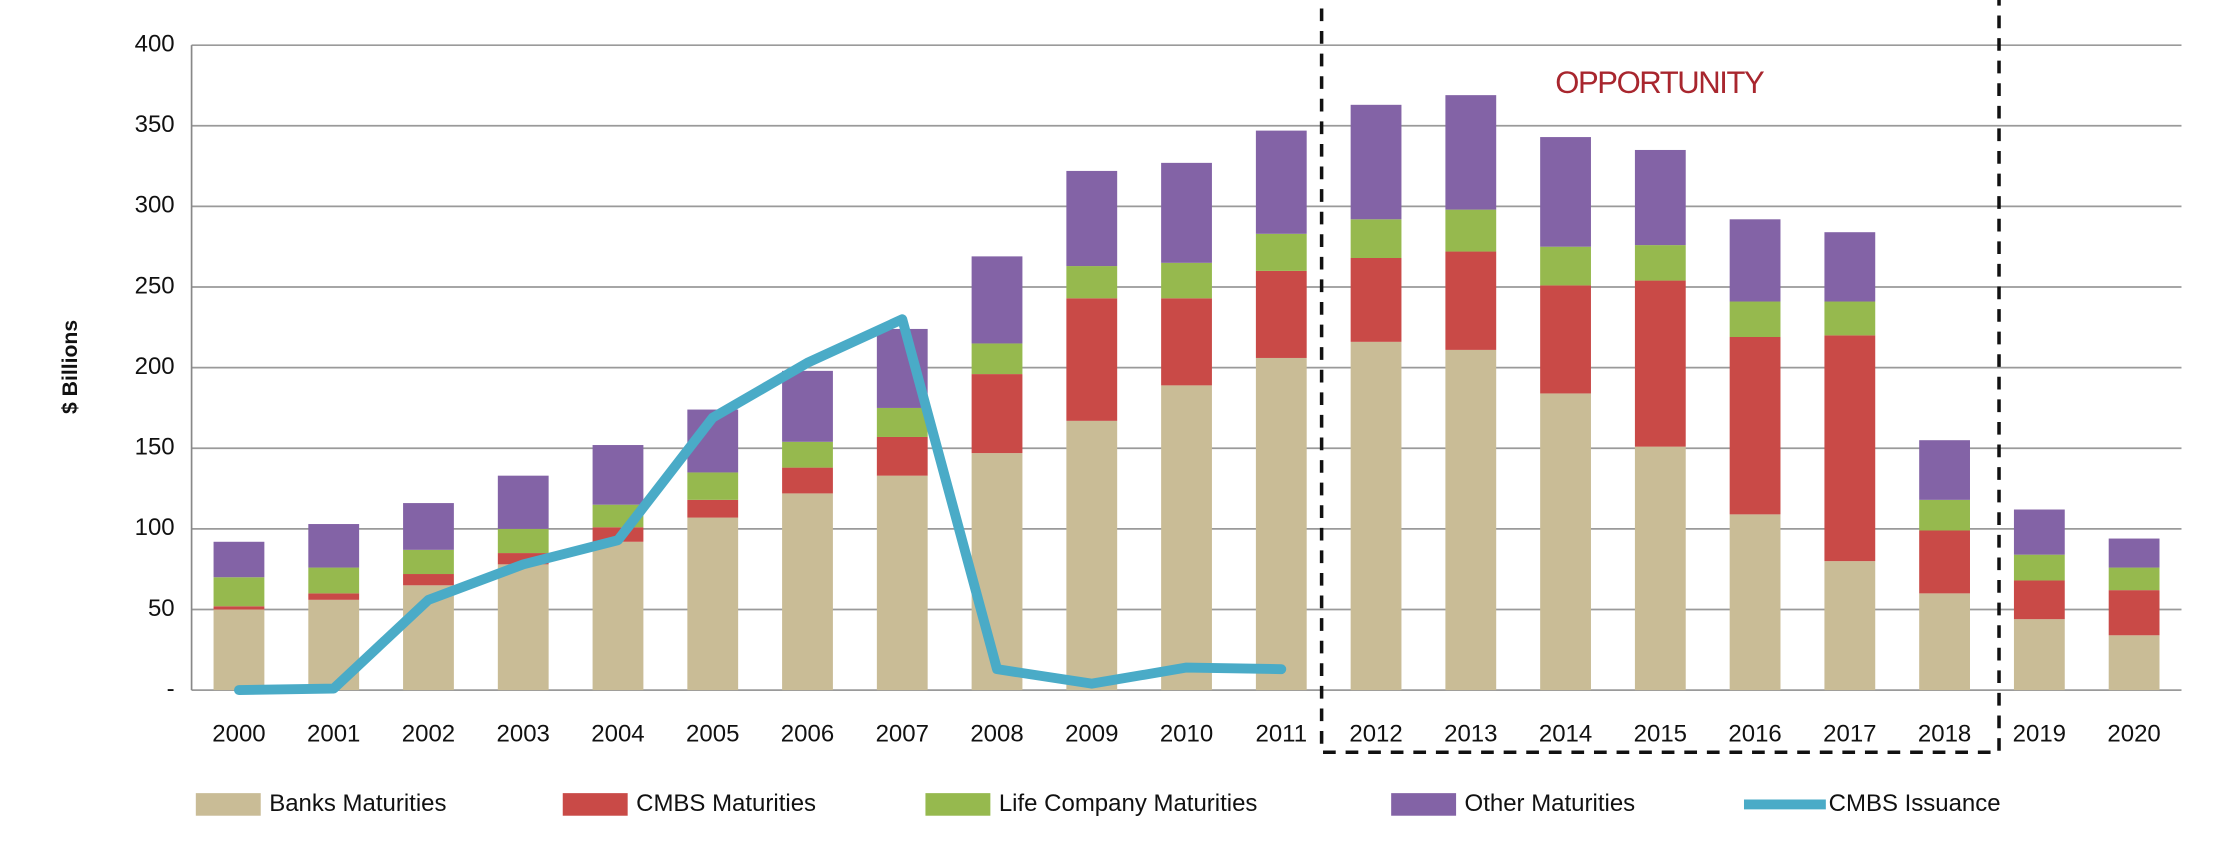  Describe the element at coordinates (996, 734) in the screenshot. I see `x-tick-label: 2008` at that location.